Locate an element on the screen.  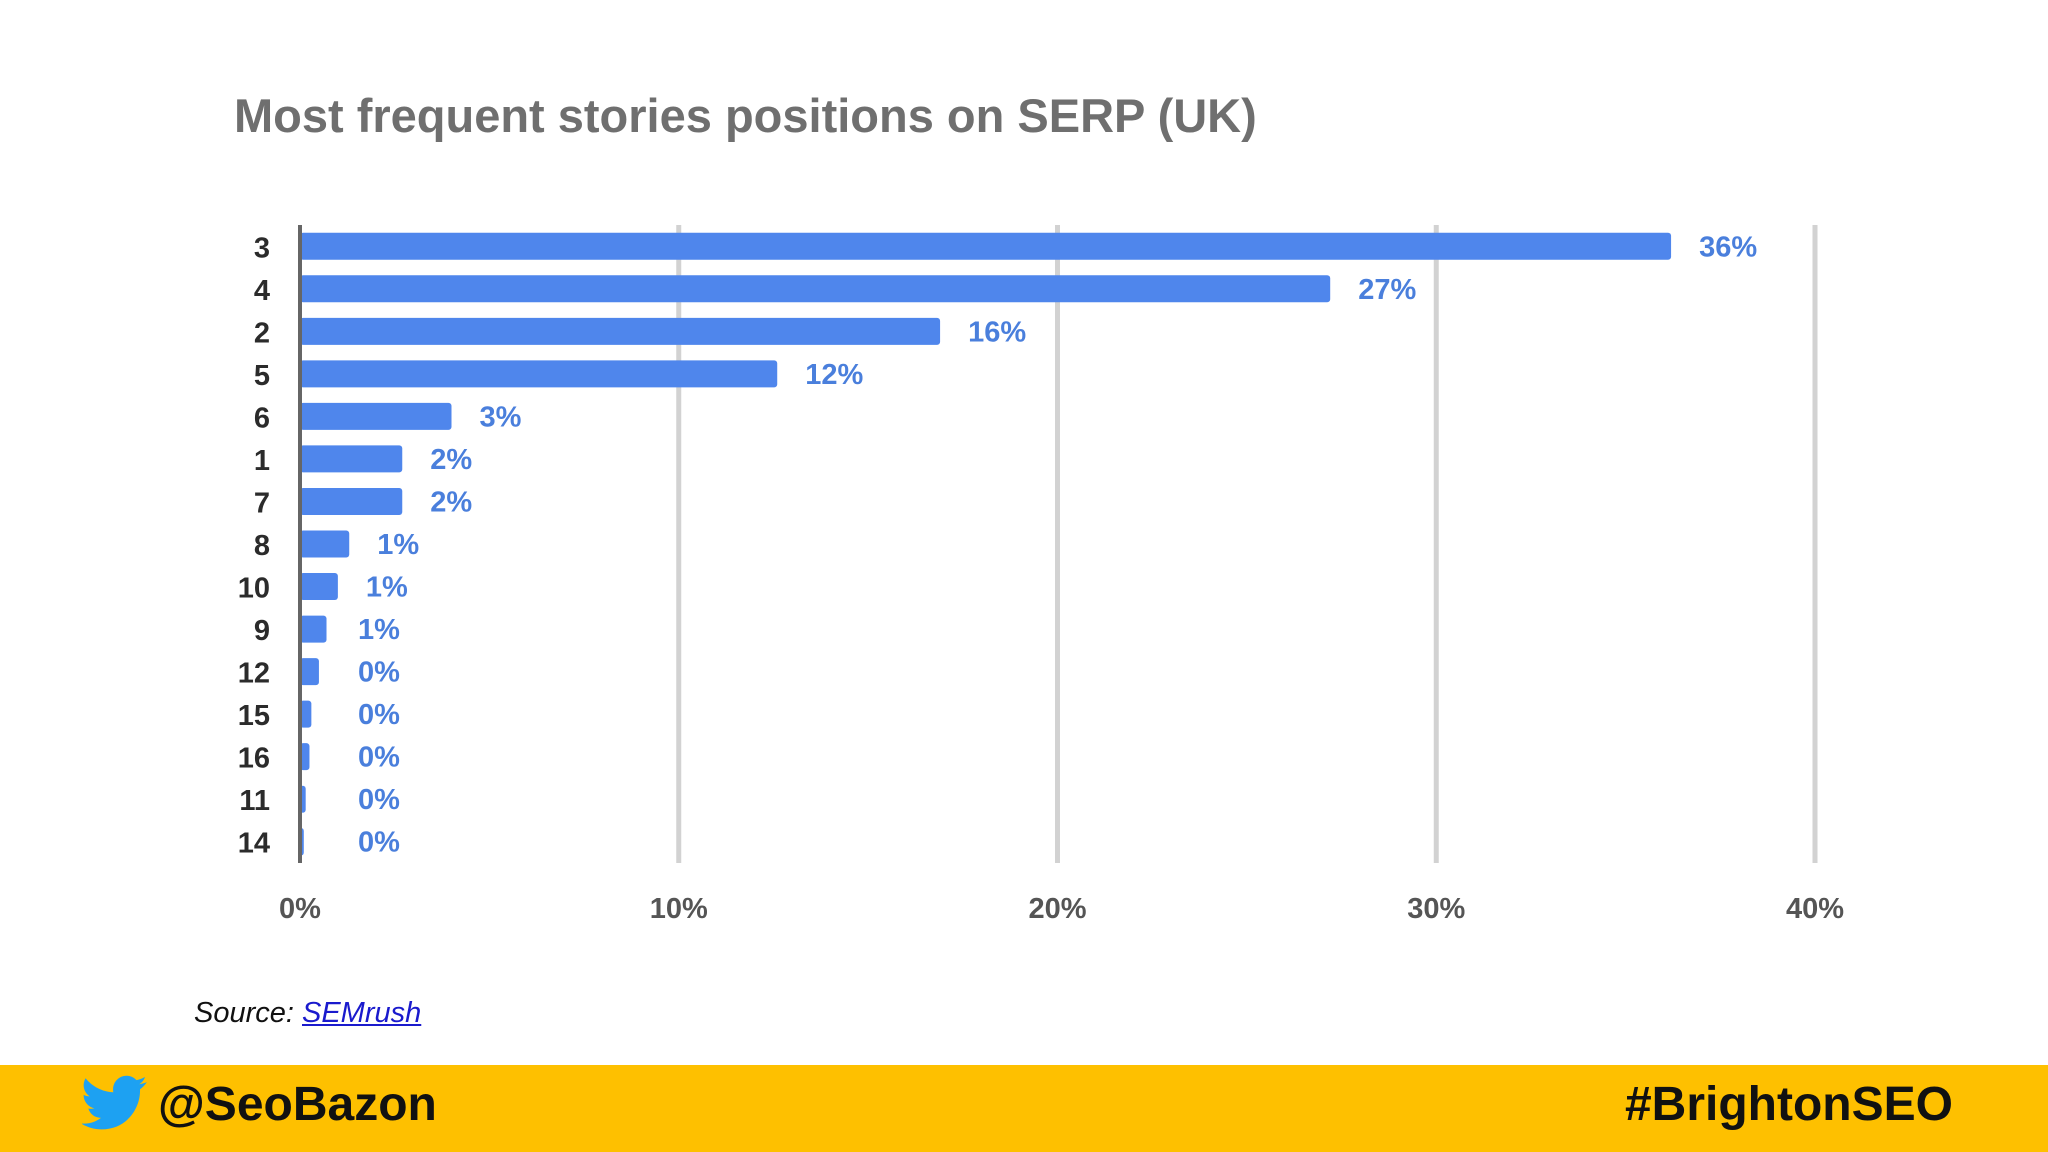
category-label: 10 is located at coordinates (254, 589).